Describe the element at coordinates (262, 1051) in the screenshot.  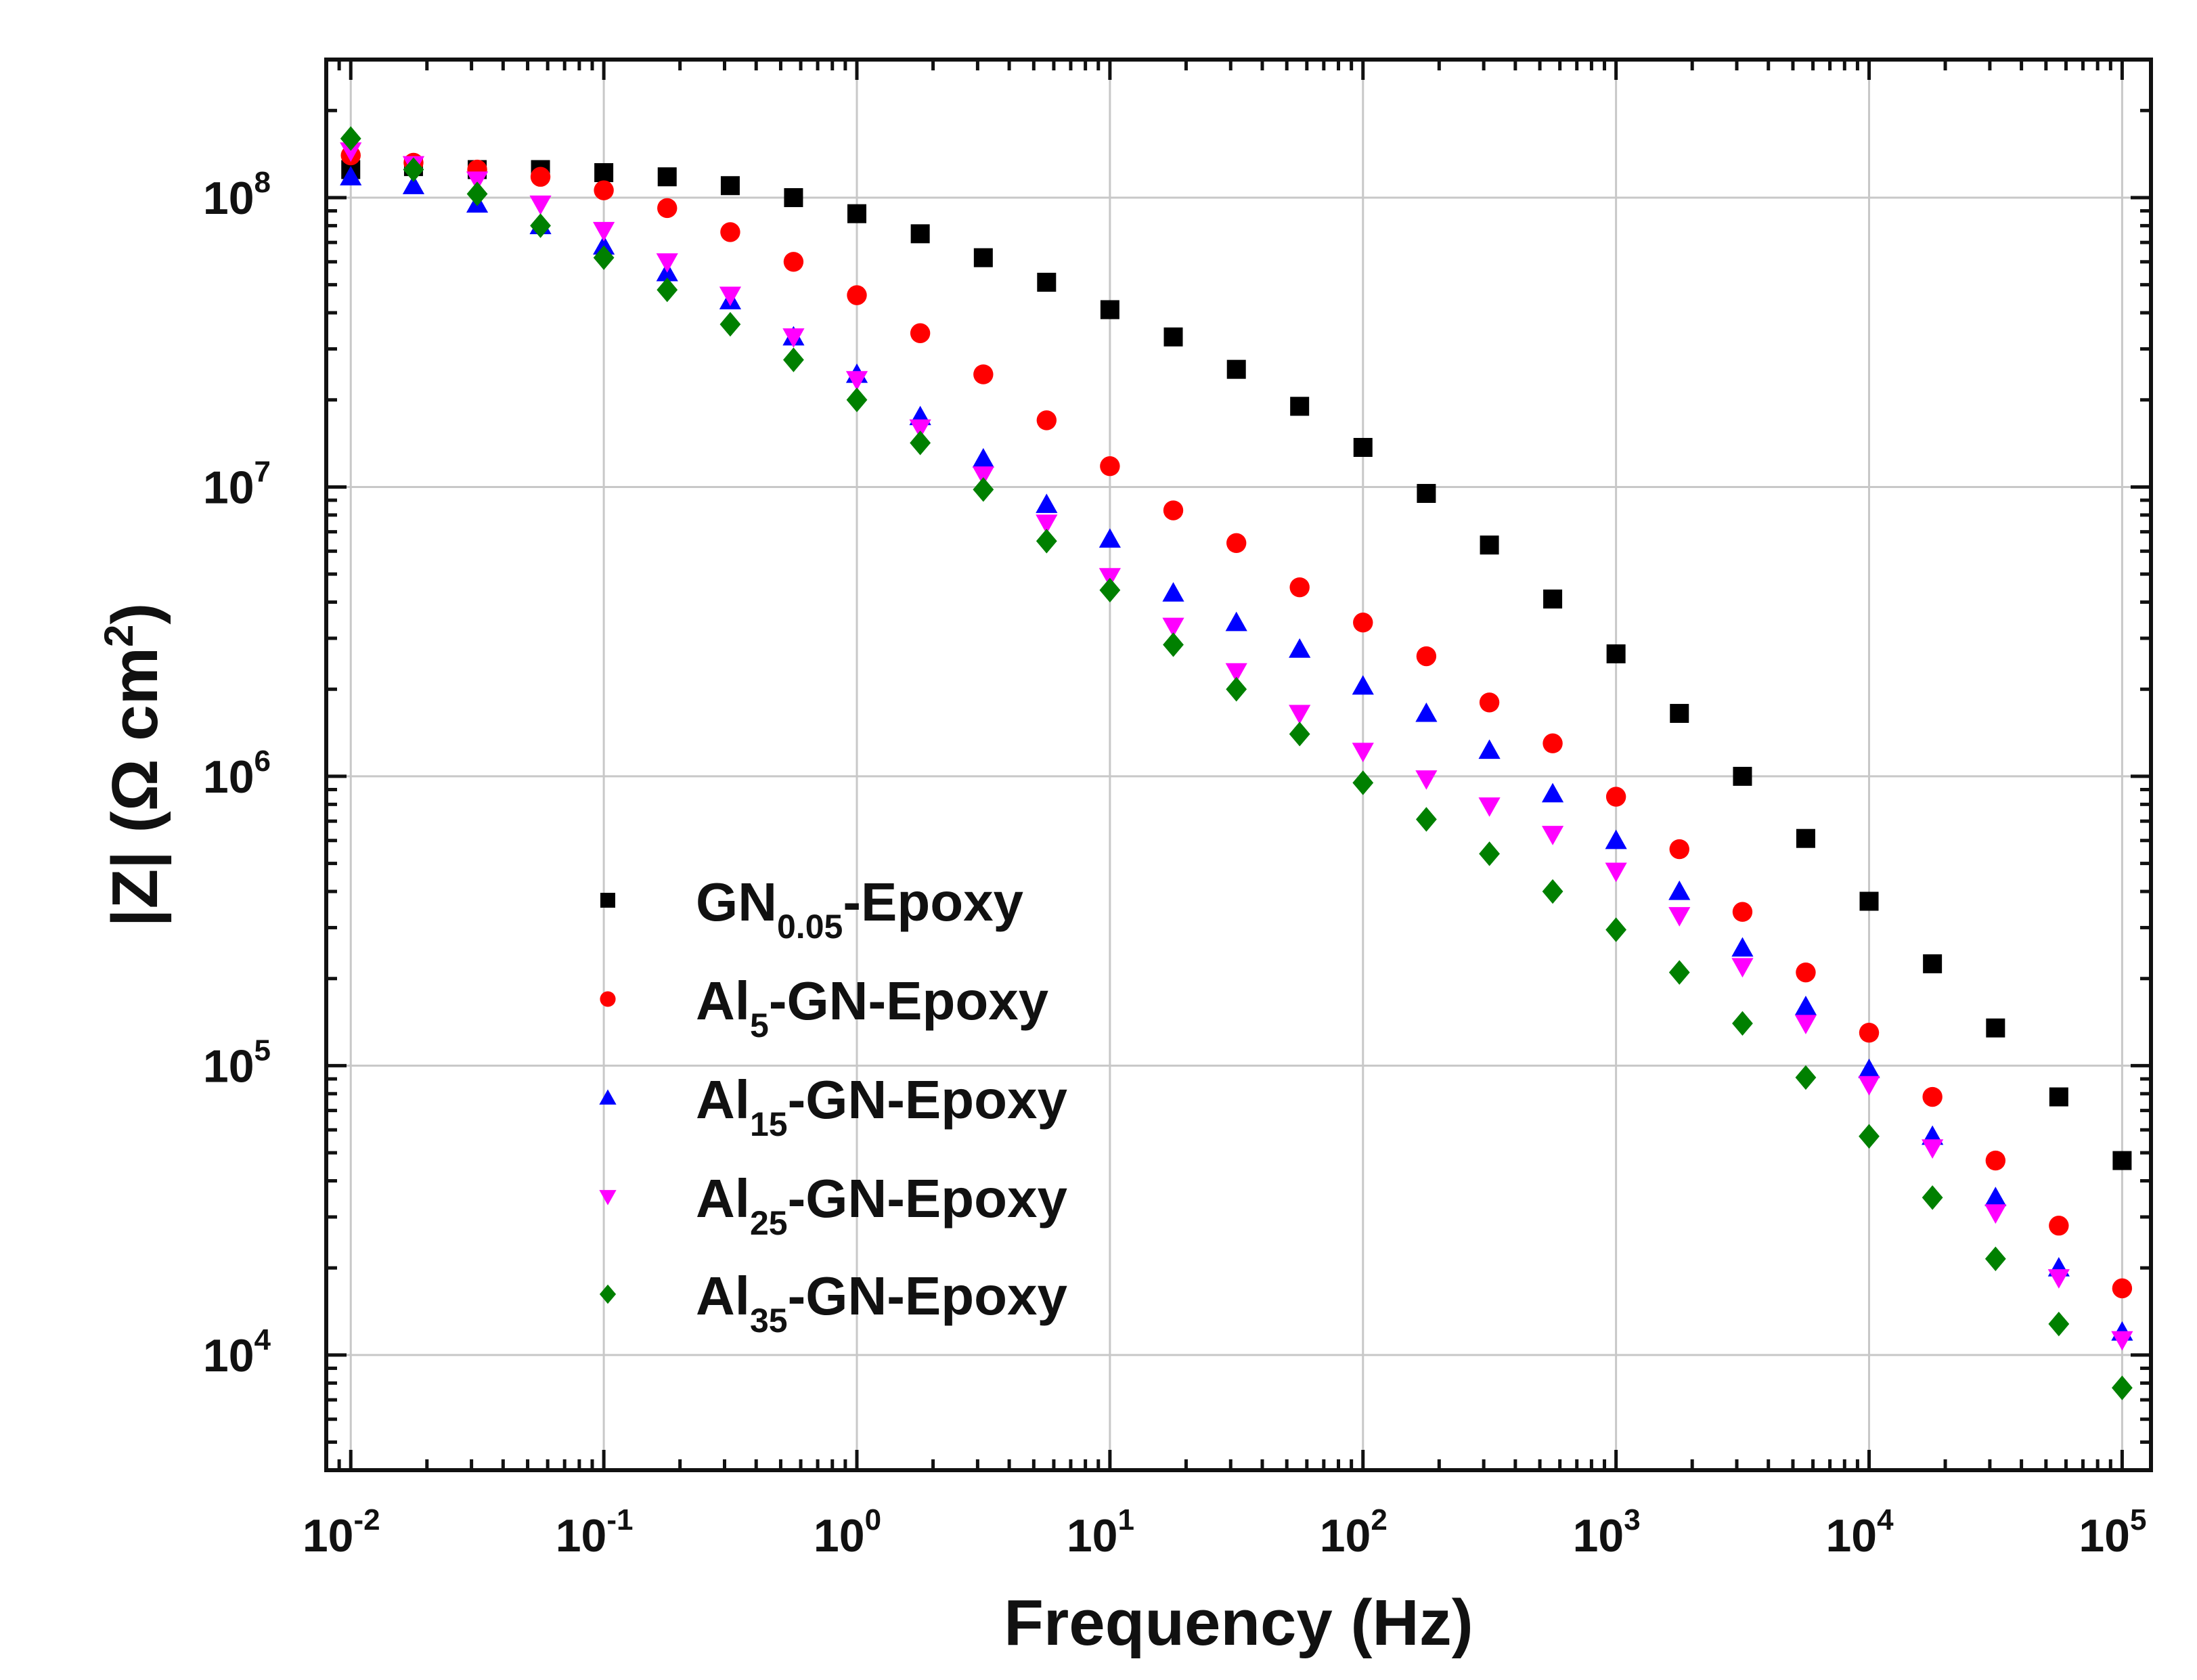
I see `y-tick-exp: 5` at that location.